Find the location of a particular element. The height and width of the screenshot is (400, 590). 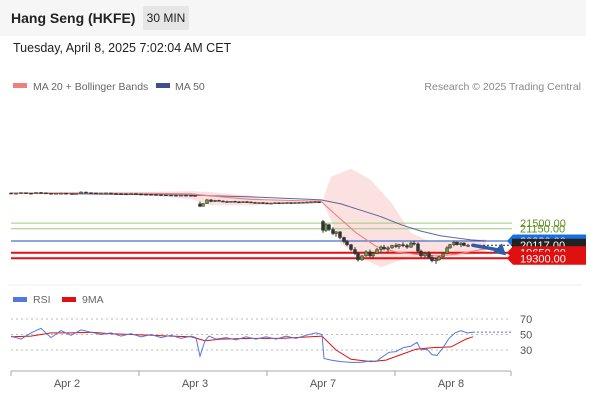

rsi-tick-label: 70 is located at coordinates (526, 320).